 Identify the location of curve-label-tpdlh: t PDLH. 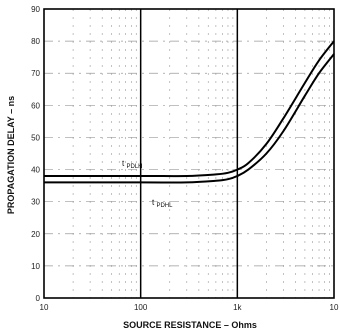
(132, 164).